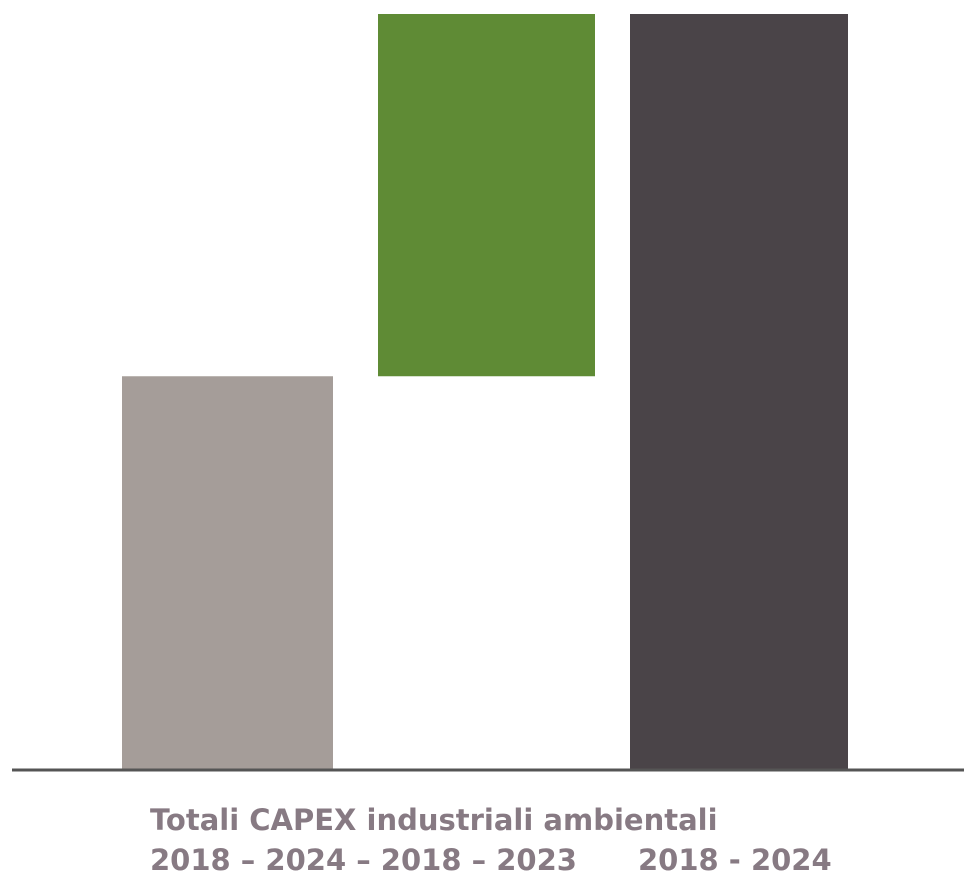  Describe the element at coordinates (735, 860) in the screenshot. I see `x-tick-label: 2018 - 2024` at that location.